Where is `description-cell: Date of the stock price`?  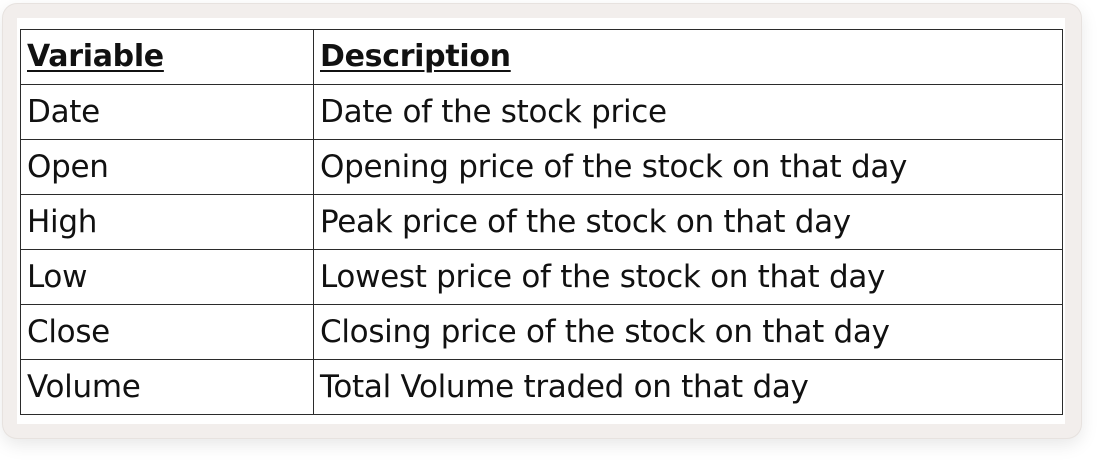
description-cell: Date of the stock price is located at coordinates (688, 112).